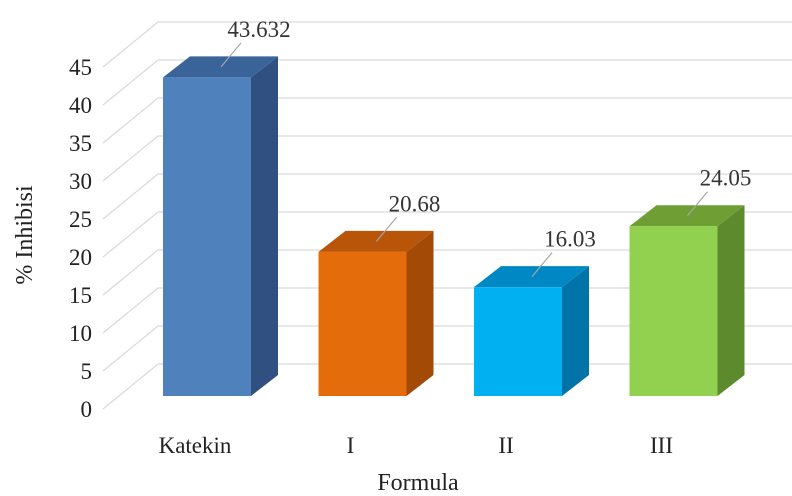  Describe the element at coordinates (80, 333) in the screenshot. I see `y-tick-label: 10` at that location.